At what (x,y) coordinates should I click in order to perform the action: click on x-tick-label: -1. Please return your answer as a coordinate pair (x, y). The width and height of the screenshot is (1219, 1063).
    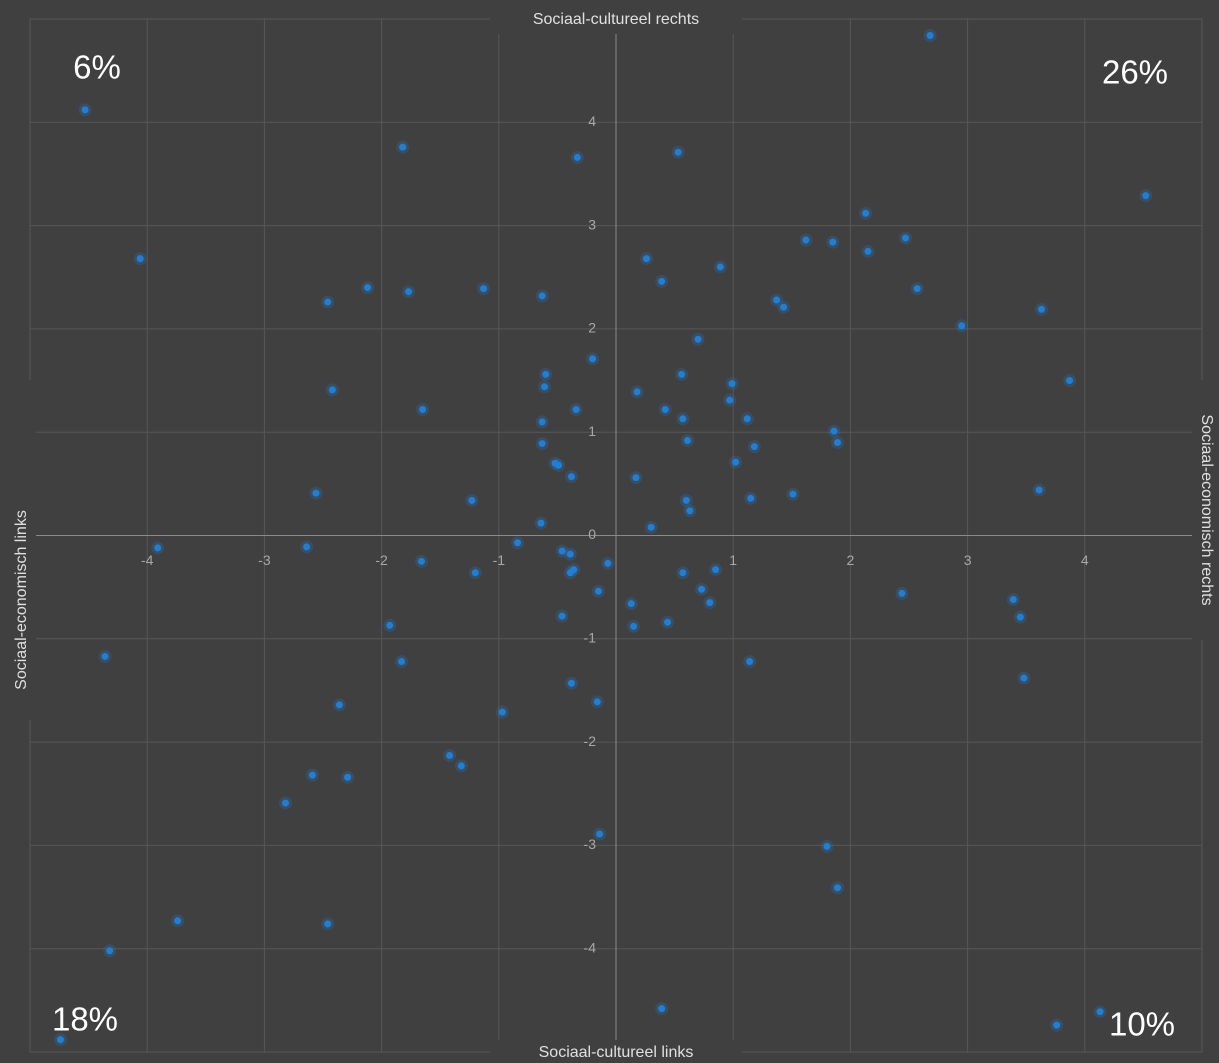
    Looking at the image, I should click on (499, 560).